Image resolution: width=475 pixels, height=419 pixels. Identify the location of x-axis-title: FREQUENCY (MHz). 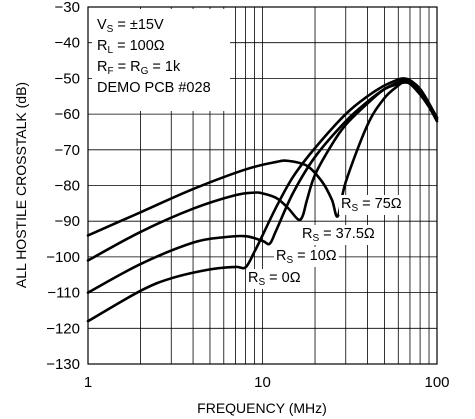
(262, 408).